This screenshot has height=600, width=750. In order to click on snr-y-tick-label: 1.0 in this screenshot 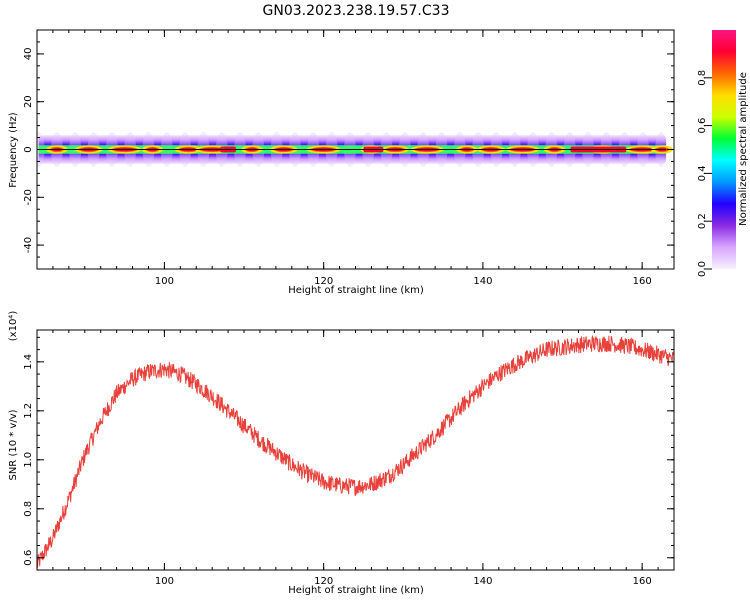, I will do `click(28, 460)`.